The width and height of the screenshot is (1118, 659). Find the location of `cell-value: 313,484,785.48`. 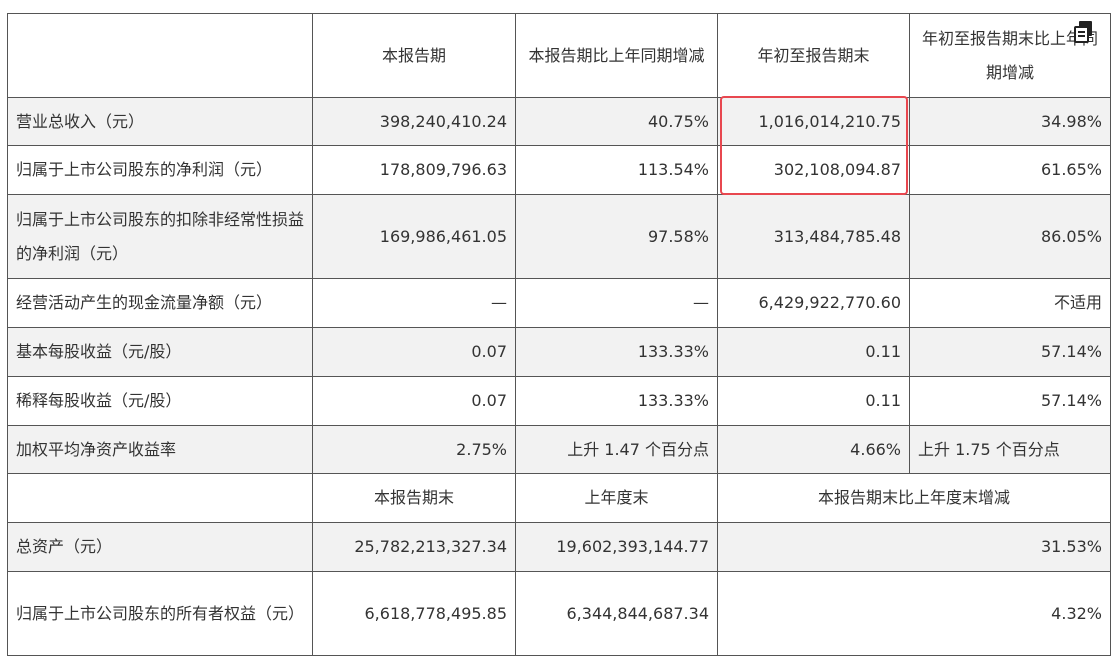

cell-value: 313,484,785.48 is located at coordinates (813, 236).